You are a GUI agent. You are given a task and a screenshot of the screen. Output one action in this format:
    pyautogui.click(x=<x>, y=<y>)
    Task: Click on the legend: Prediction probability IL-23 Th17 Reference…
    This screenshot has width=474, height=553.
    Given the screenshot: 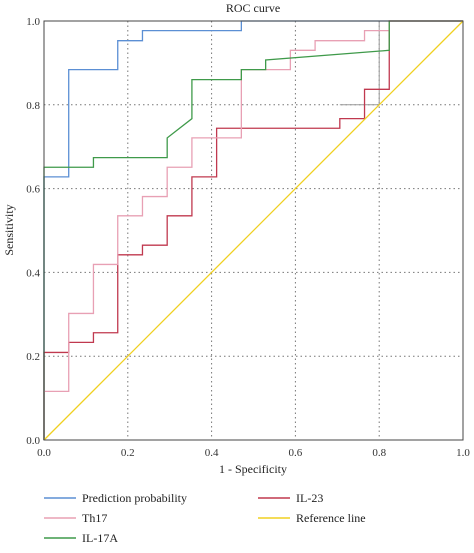 What is the action you would take?
    pyautogui.click(x=205, y=518)
    